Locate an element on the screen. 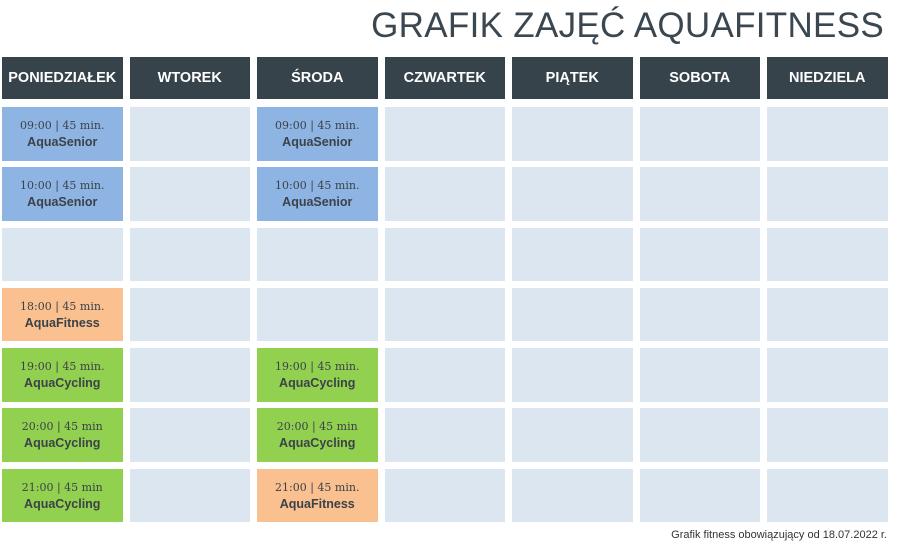 The image size is (900, 553). day-header: WTOREK is located at coordinates (189, 78).